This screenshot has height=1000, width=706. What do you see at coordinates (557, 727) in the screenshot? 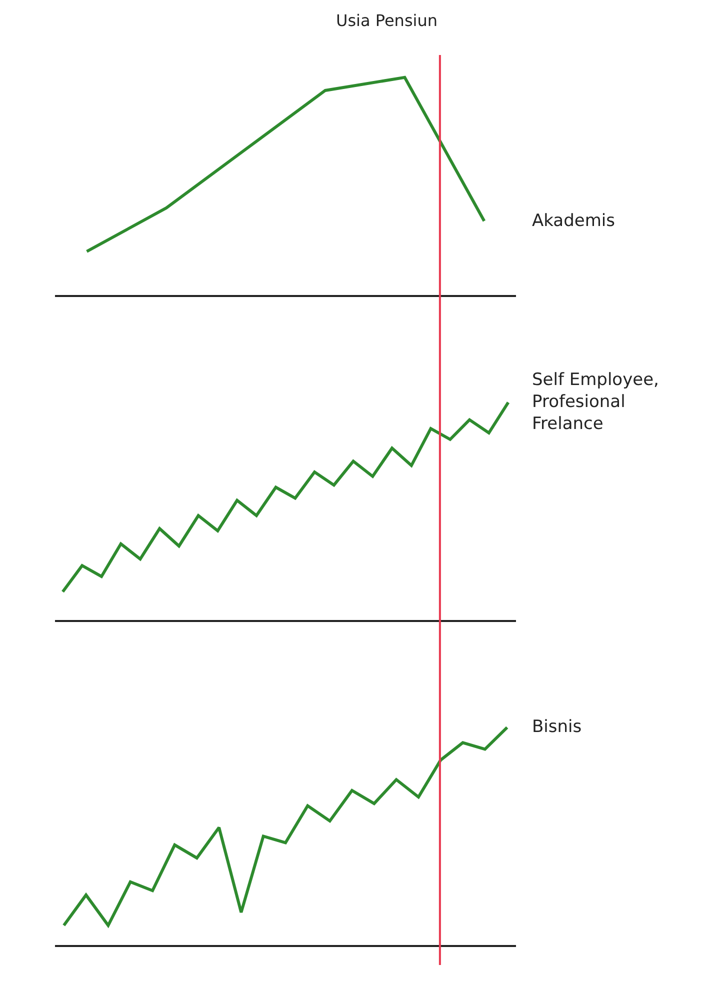
I see `series-label: Bisnis` at bounding box center [557, 727].